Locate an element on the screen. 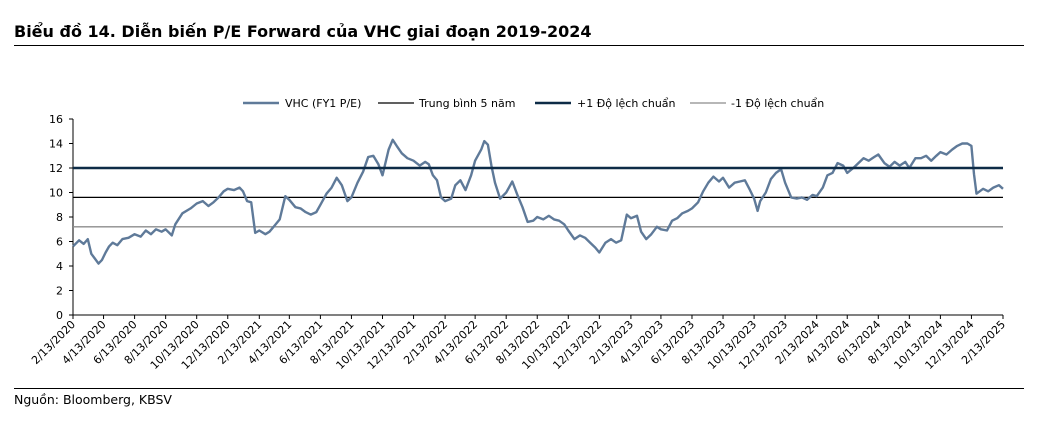 The height and width of the screenshot is (438, 1042). legend-item-minus-sd: -1 Độ lệch chuẩn is located at coordinates (757, 103).